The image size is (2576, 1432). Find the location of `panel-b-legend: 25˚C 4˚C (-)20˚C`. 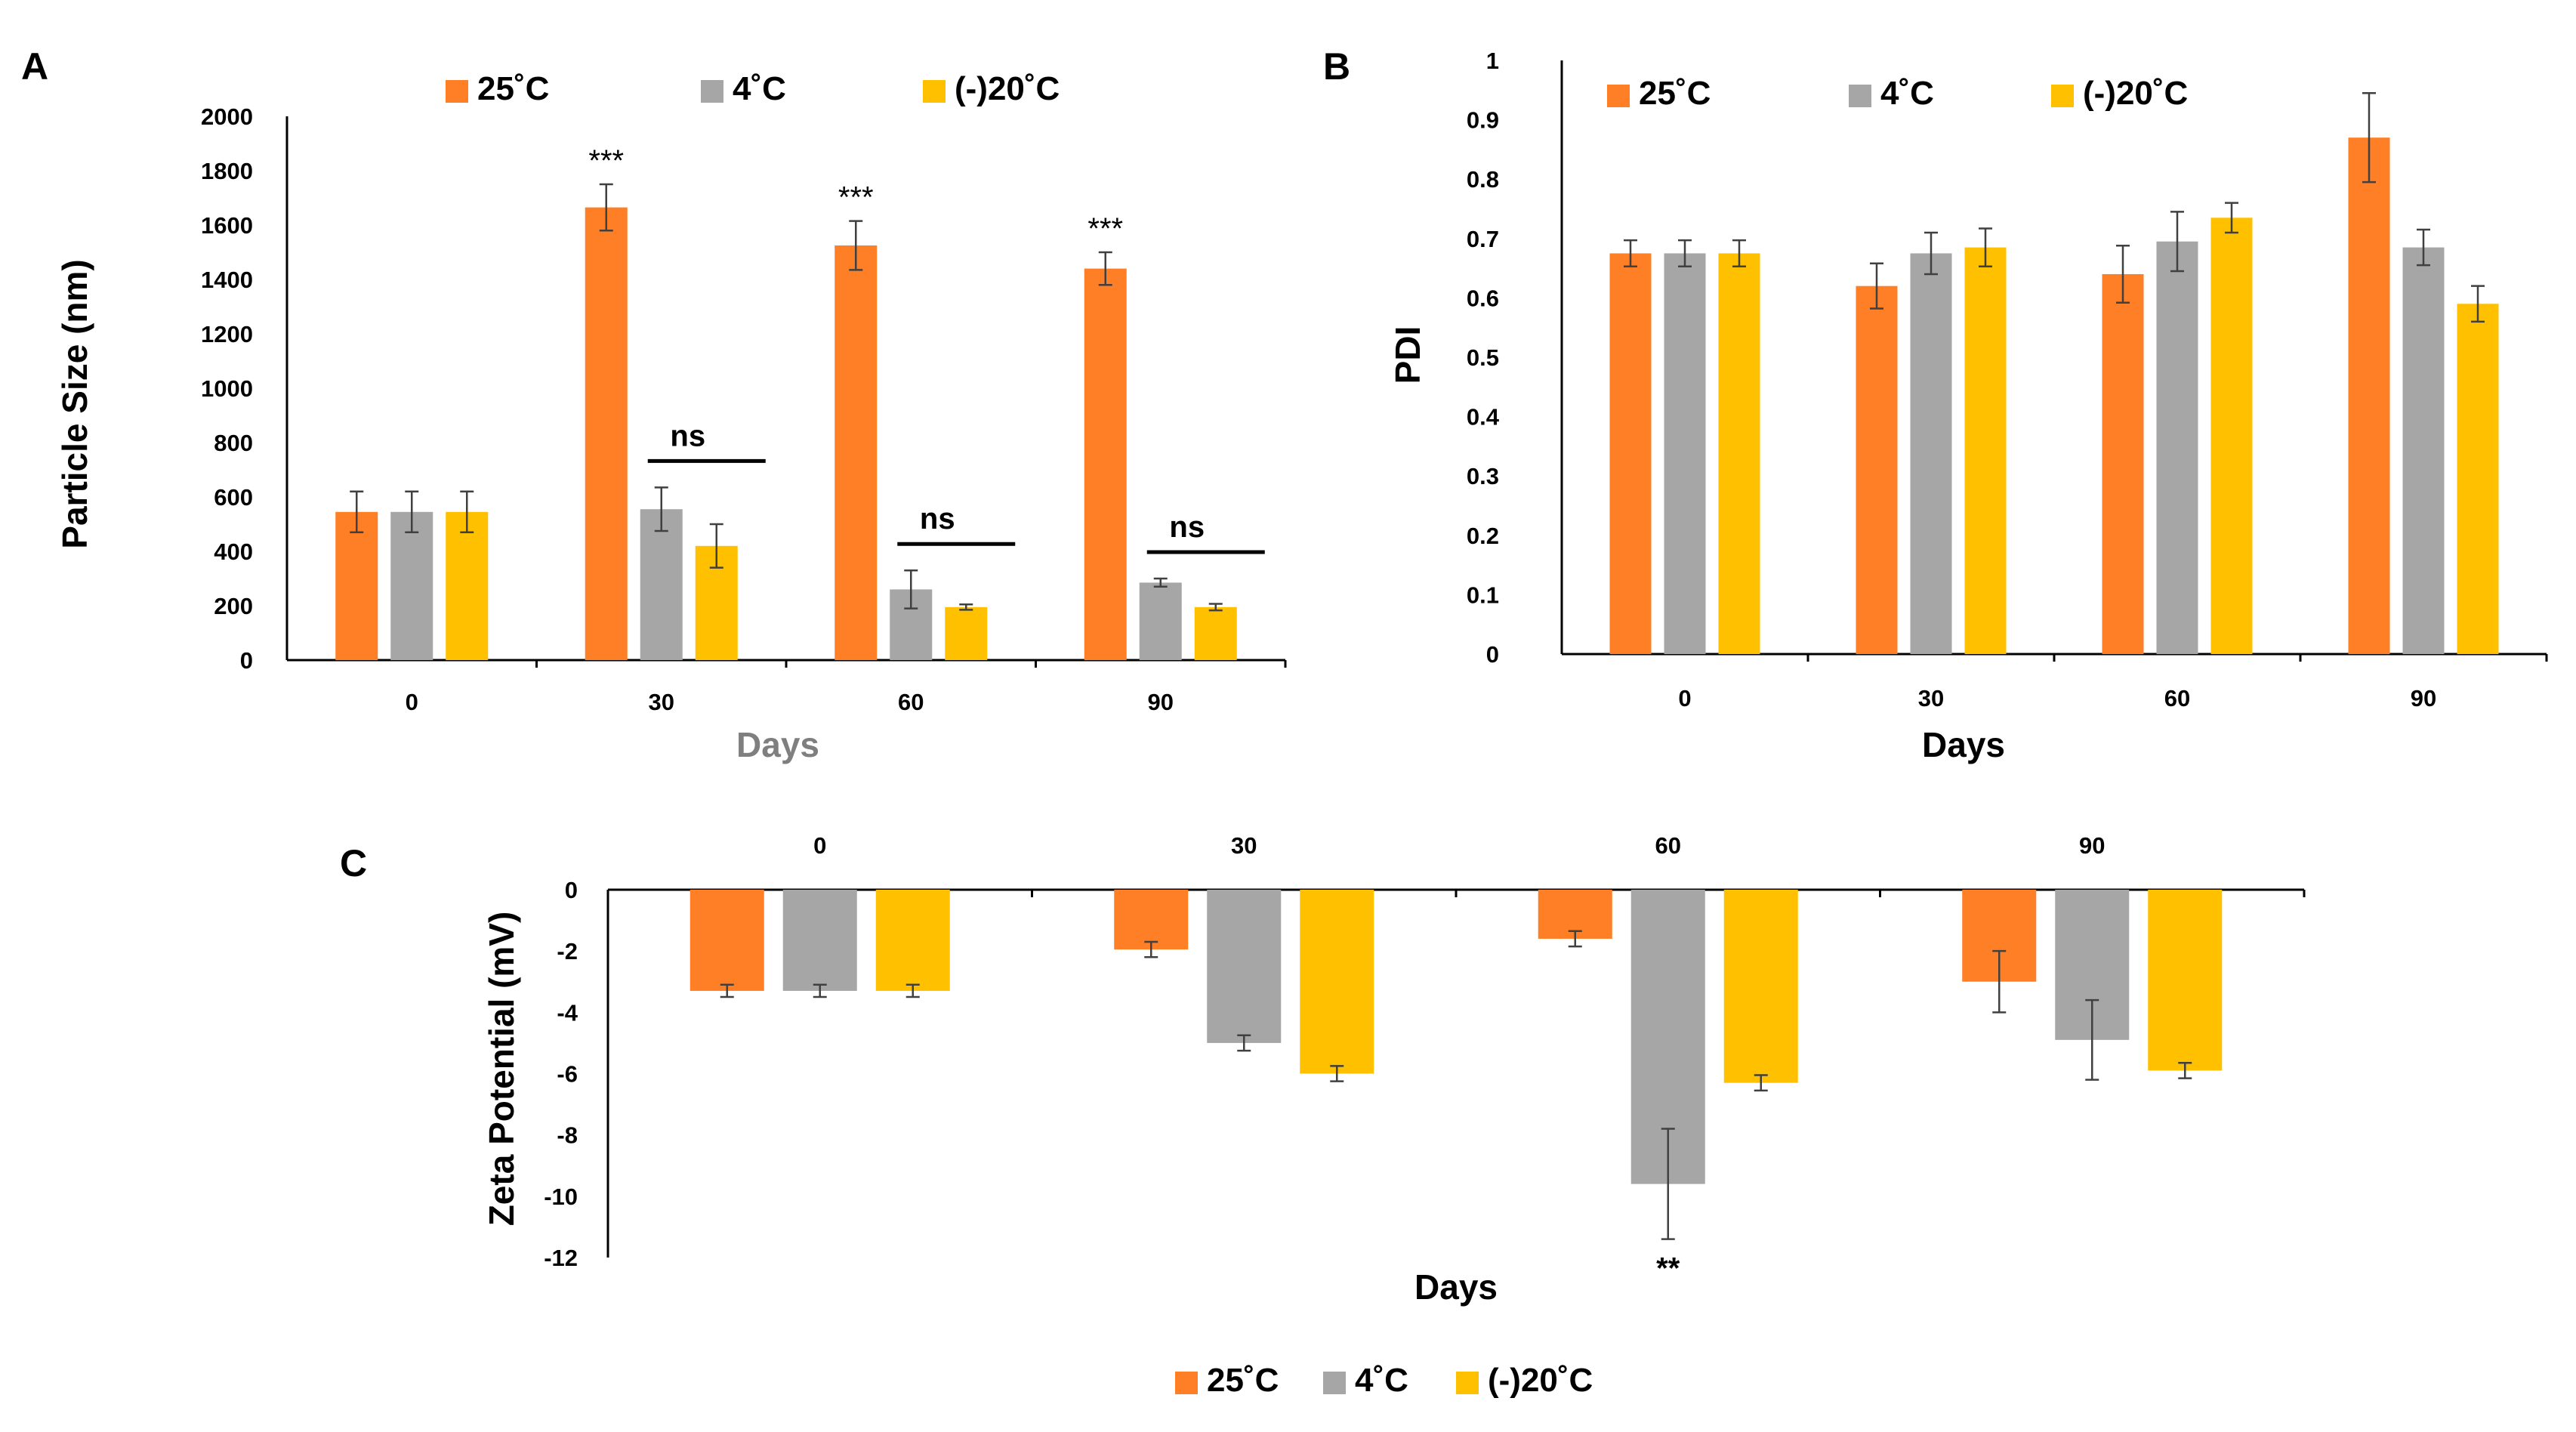

panel-b-legend: 25˚C 4˚C (-)20˚C is located at coordinates (1897, 93).